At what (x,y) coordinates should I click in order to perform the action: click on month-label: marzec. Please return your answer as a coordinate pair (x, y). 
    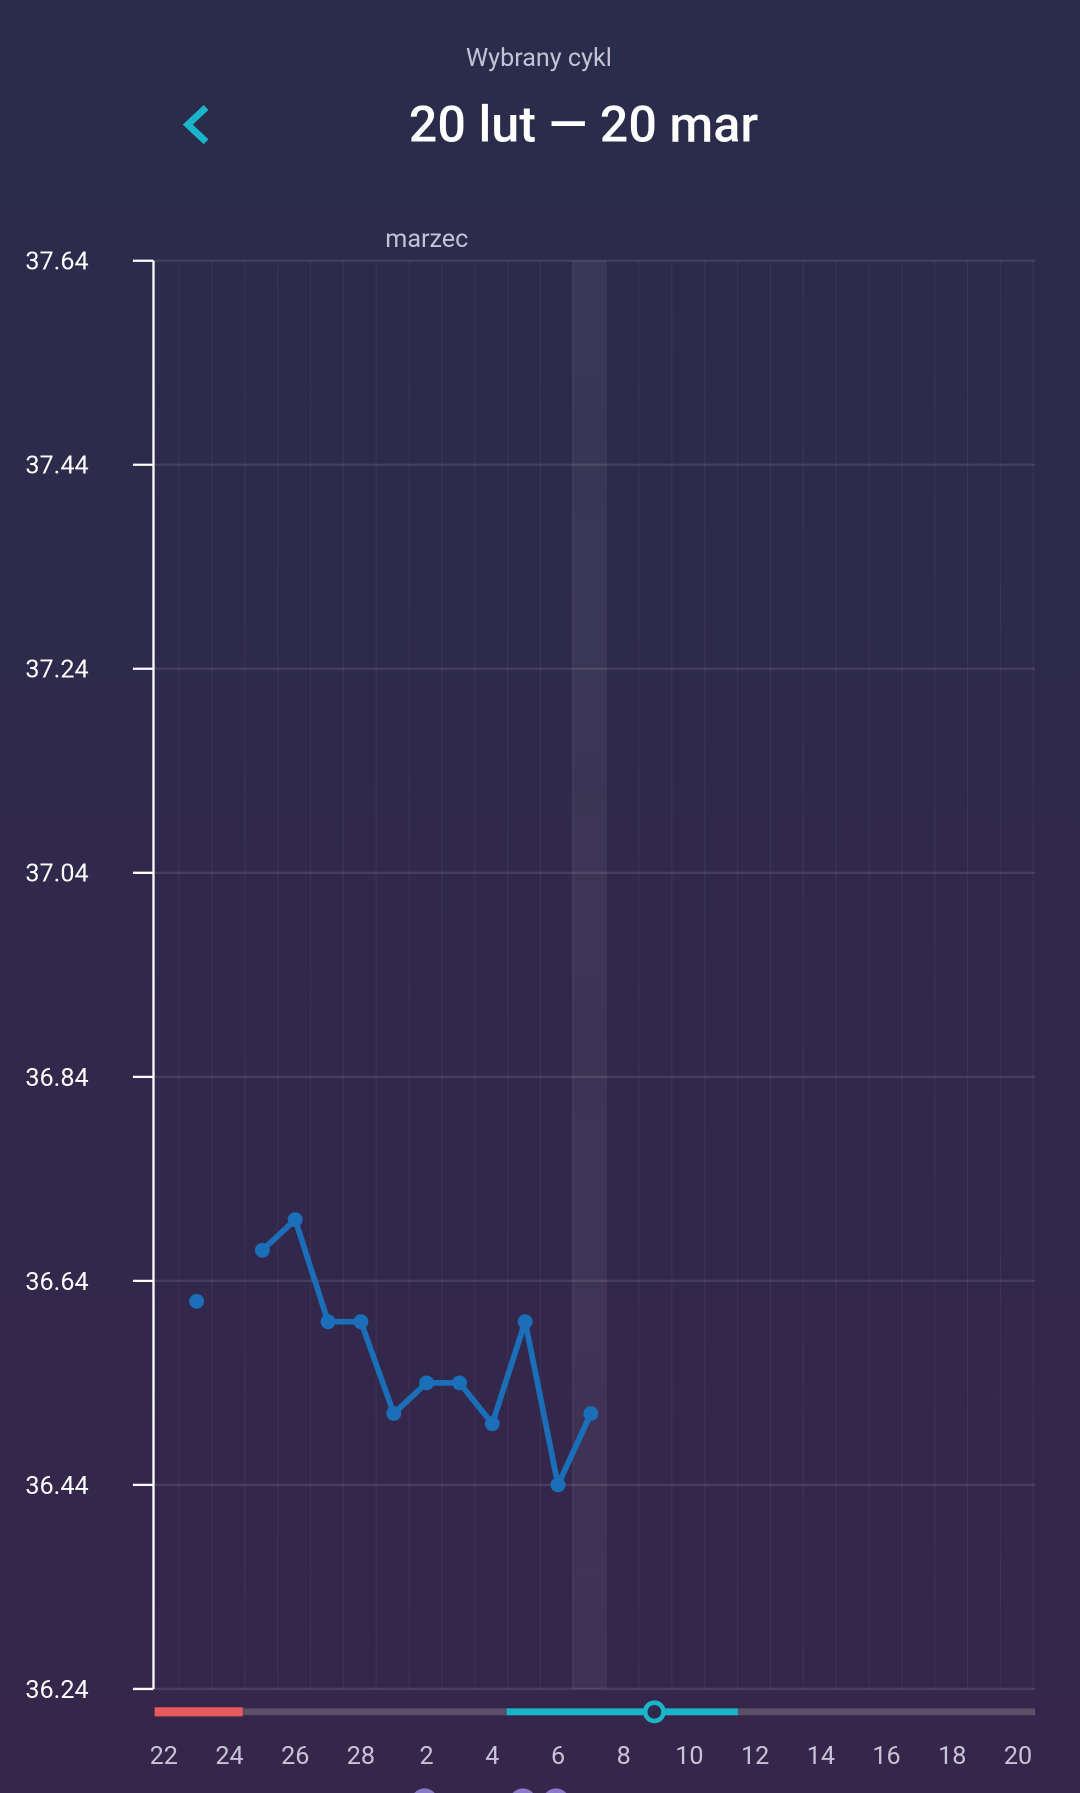
    Looking at the image, I should click on (426, 239).